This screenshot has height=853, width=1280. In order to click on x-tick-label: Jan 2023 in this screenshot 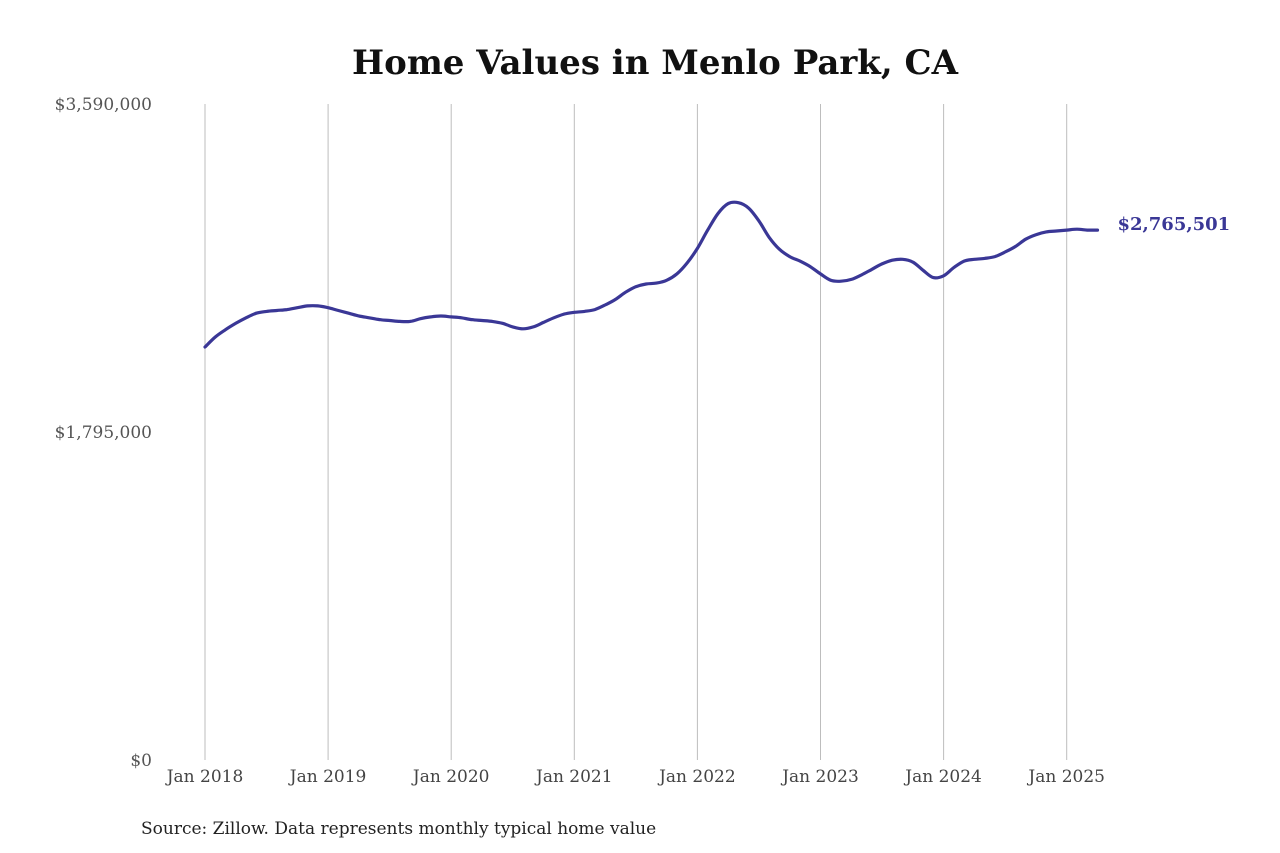, I will do `click(819, 777)`.